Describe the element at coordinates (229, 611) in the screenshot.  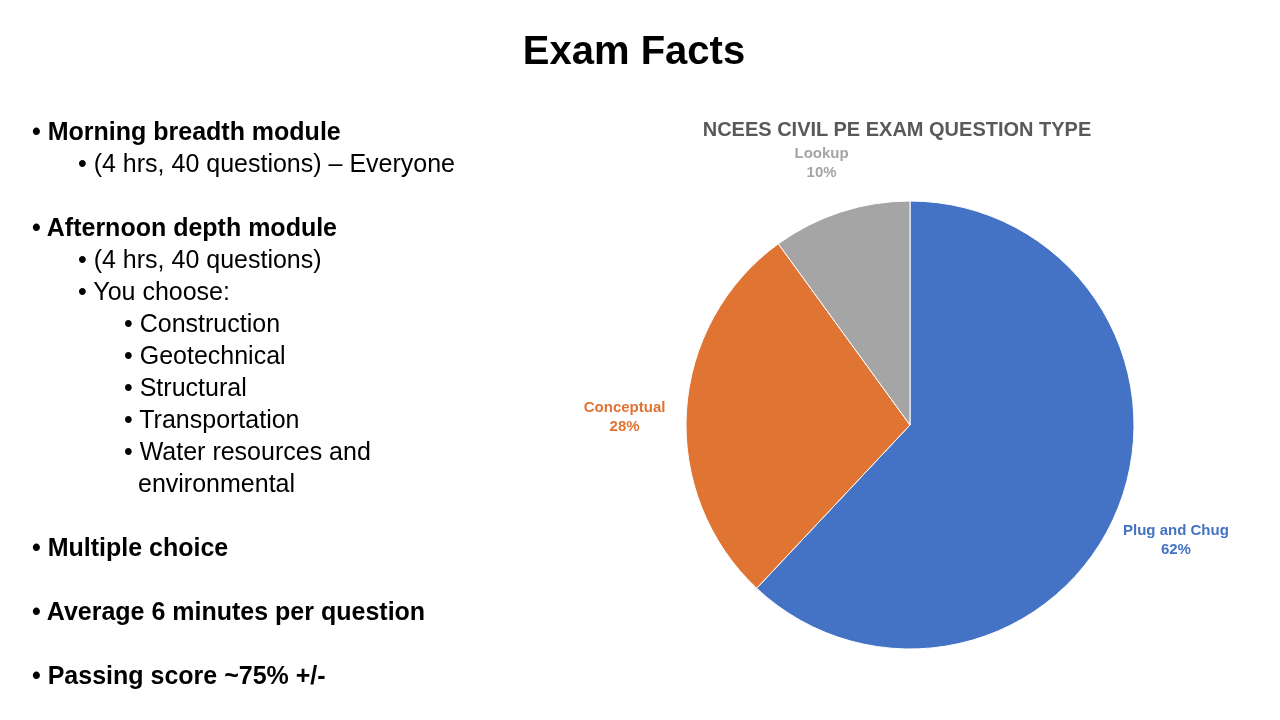
I see `text: • Average 6 minutes per question` at that location.